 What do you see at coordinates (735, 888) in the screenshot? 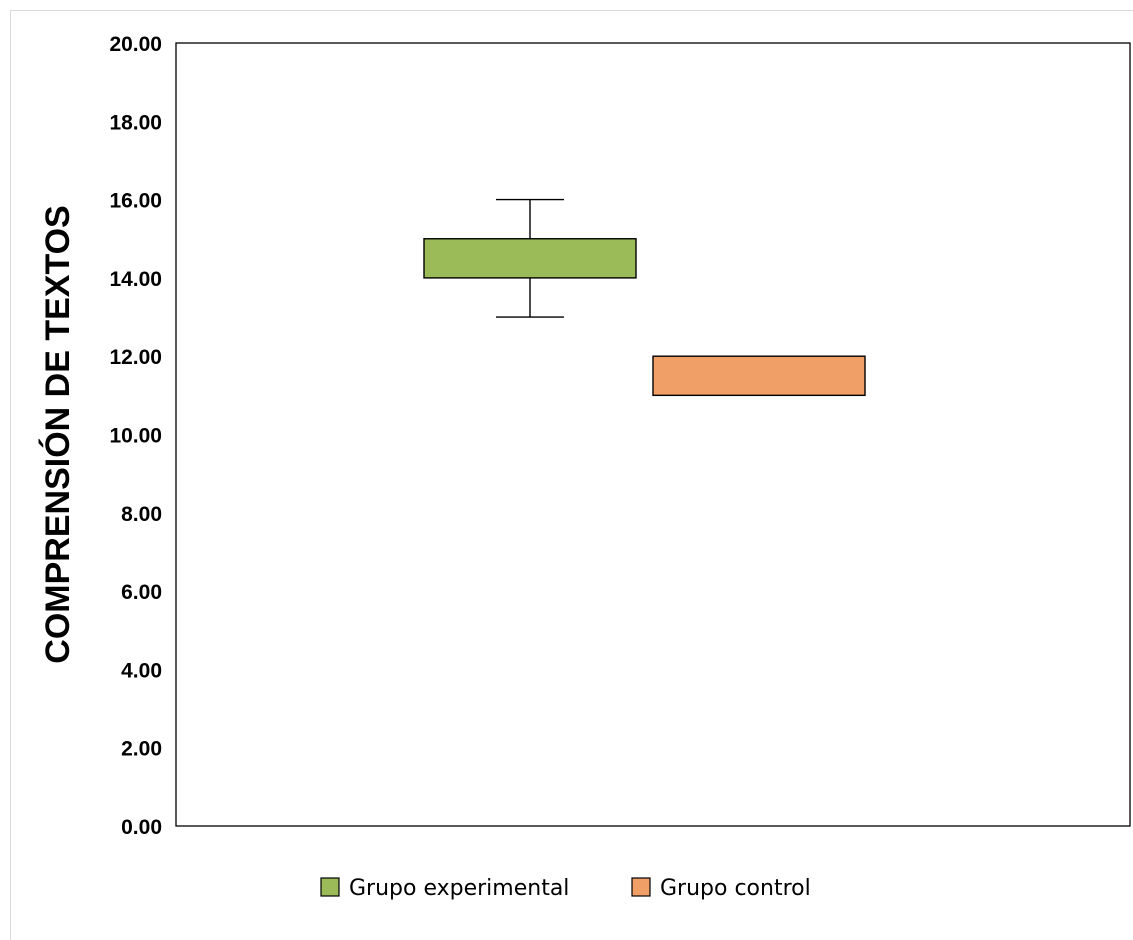
I see `legend-label: Grupo control` at bounding box center [735, 888].